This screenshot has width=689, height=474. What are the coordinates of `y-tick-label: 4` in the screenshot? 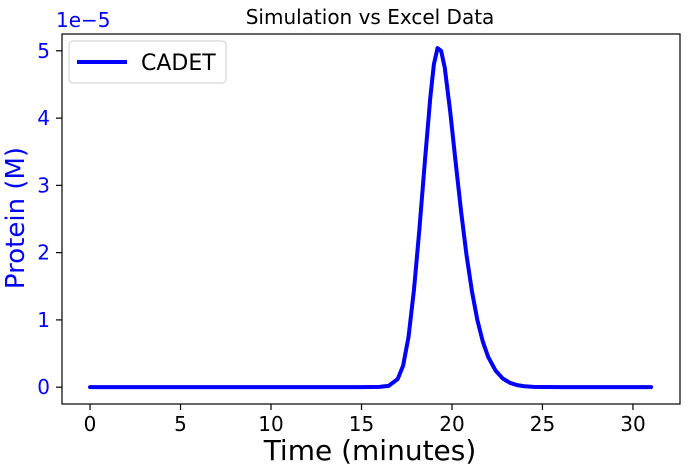 It's located at (43, 118).